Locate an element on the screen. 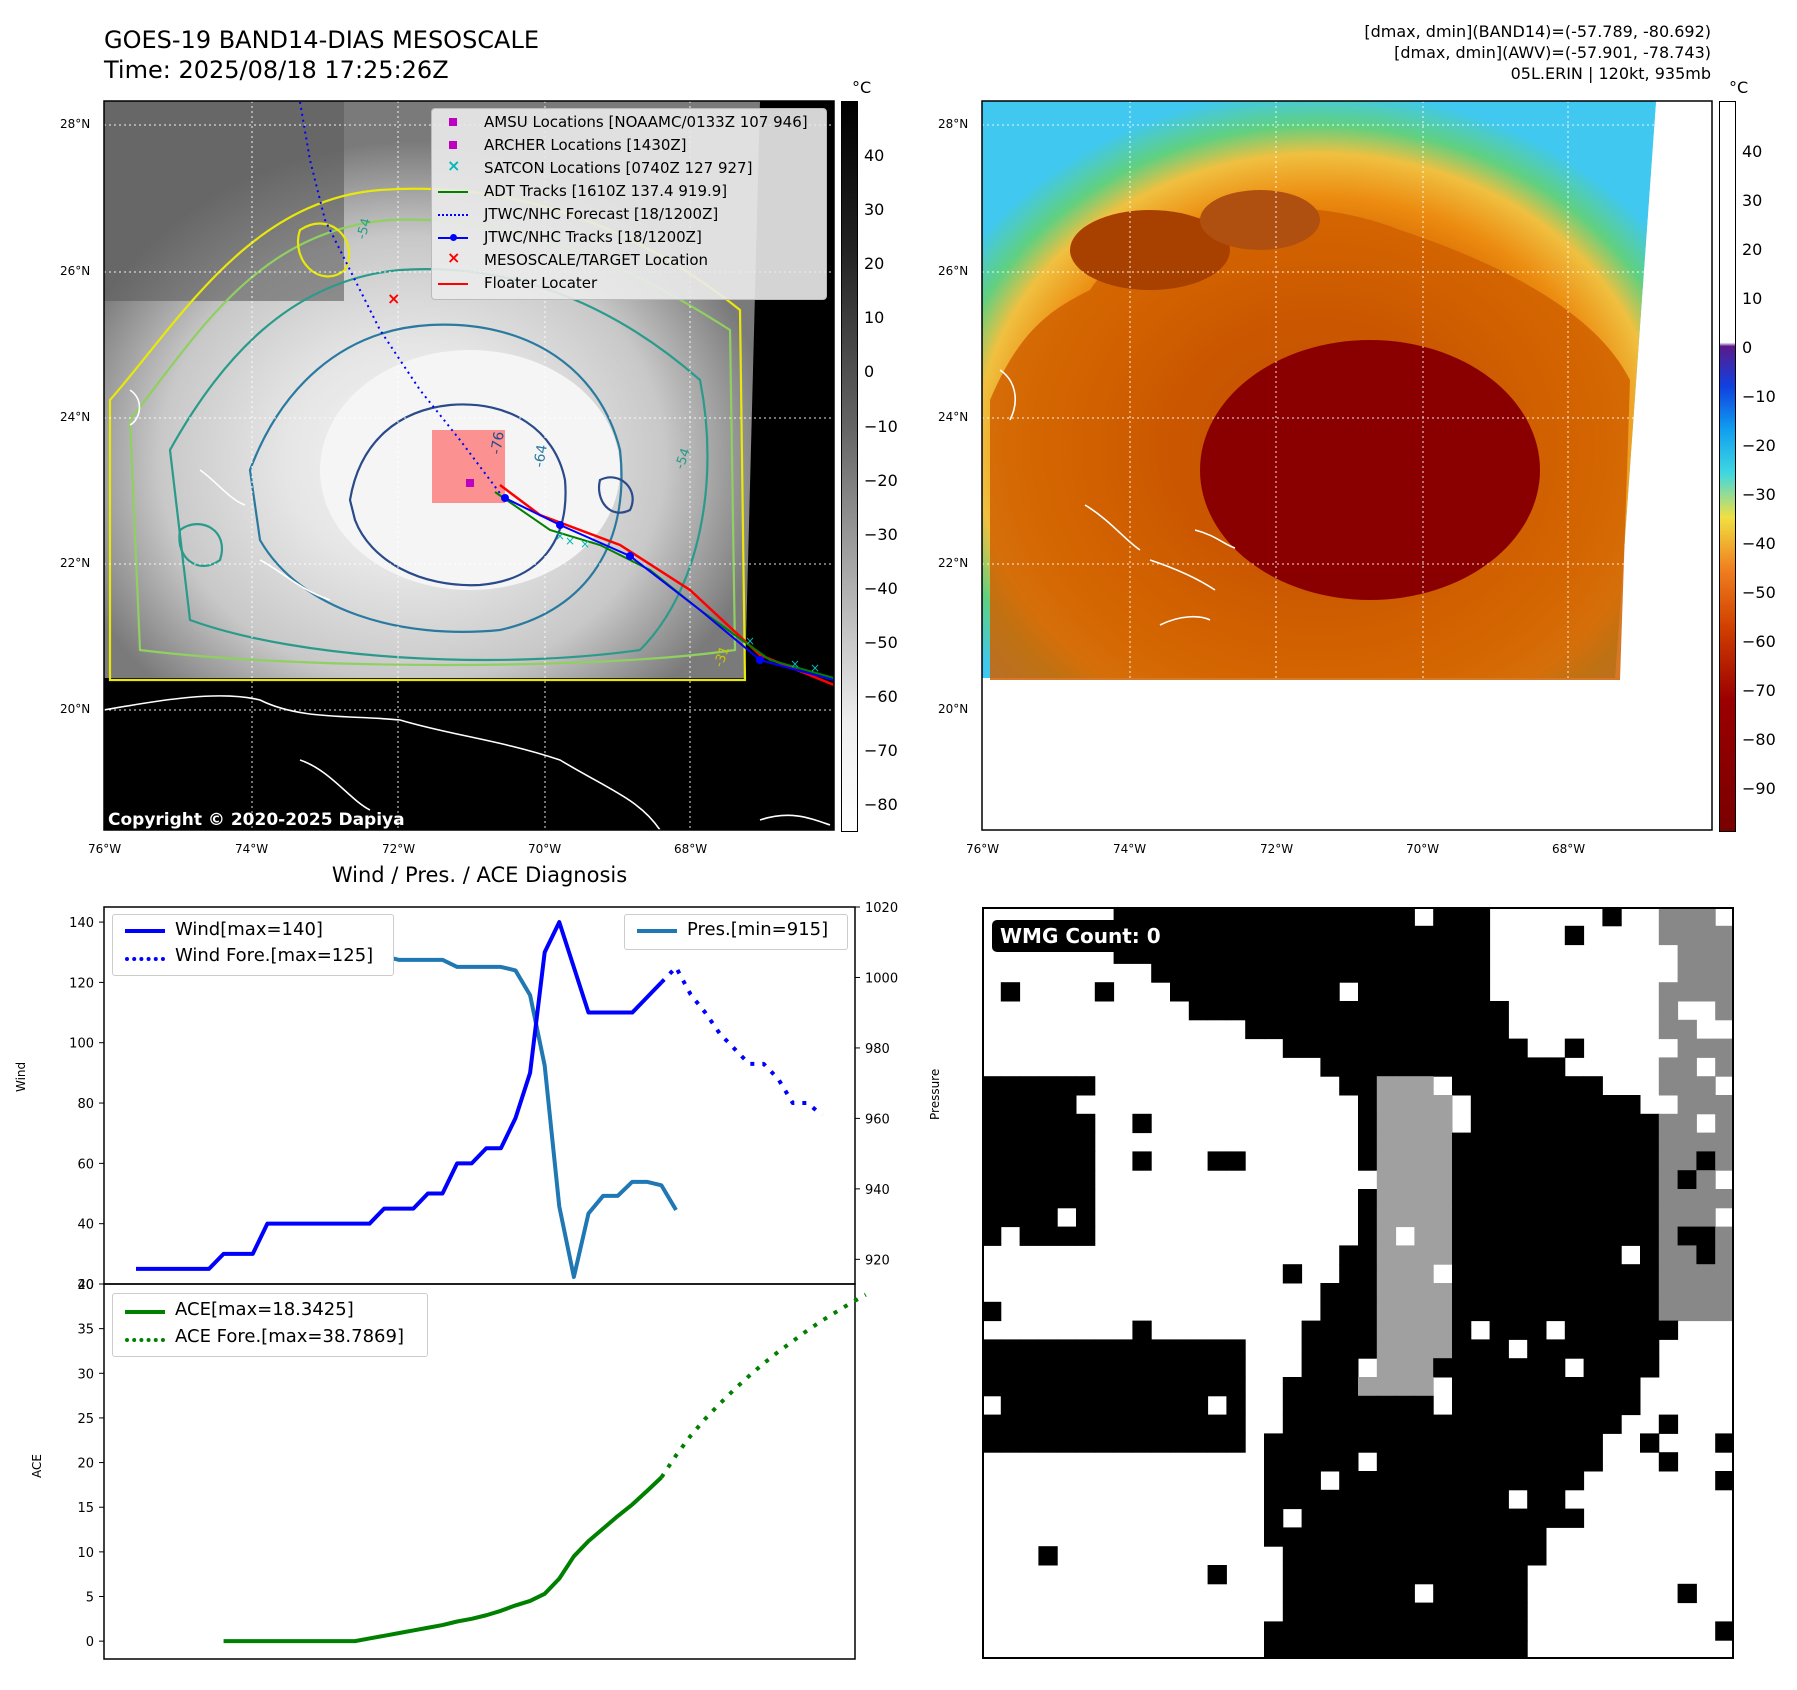  legend-swatch-ace-fore is located at coordinates (145, 1340).